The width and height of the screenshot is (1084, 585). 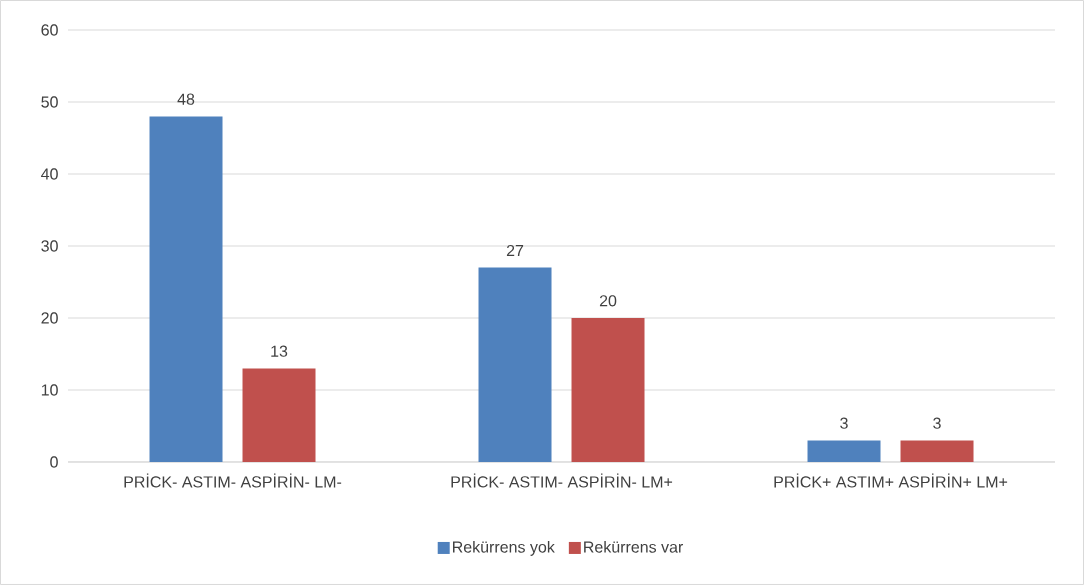 I want to click on data-label: 20, so click(x=608, y=301).